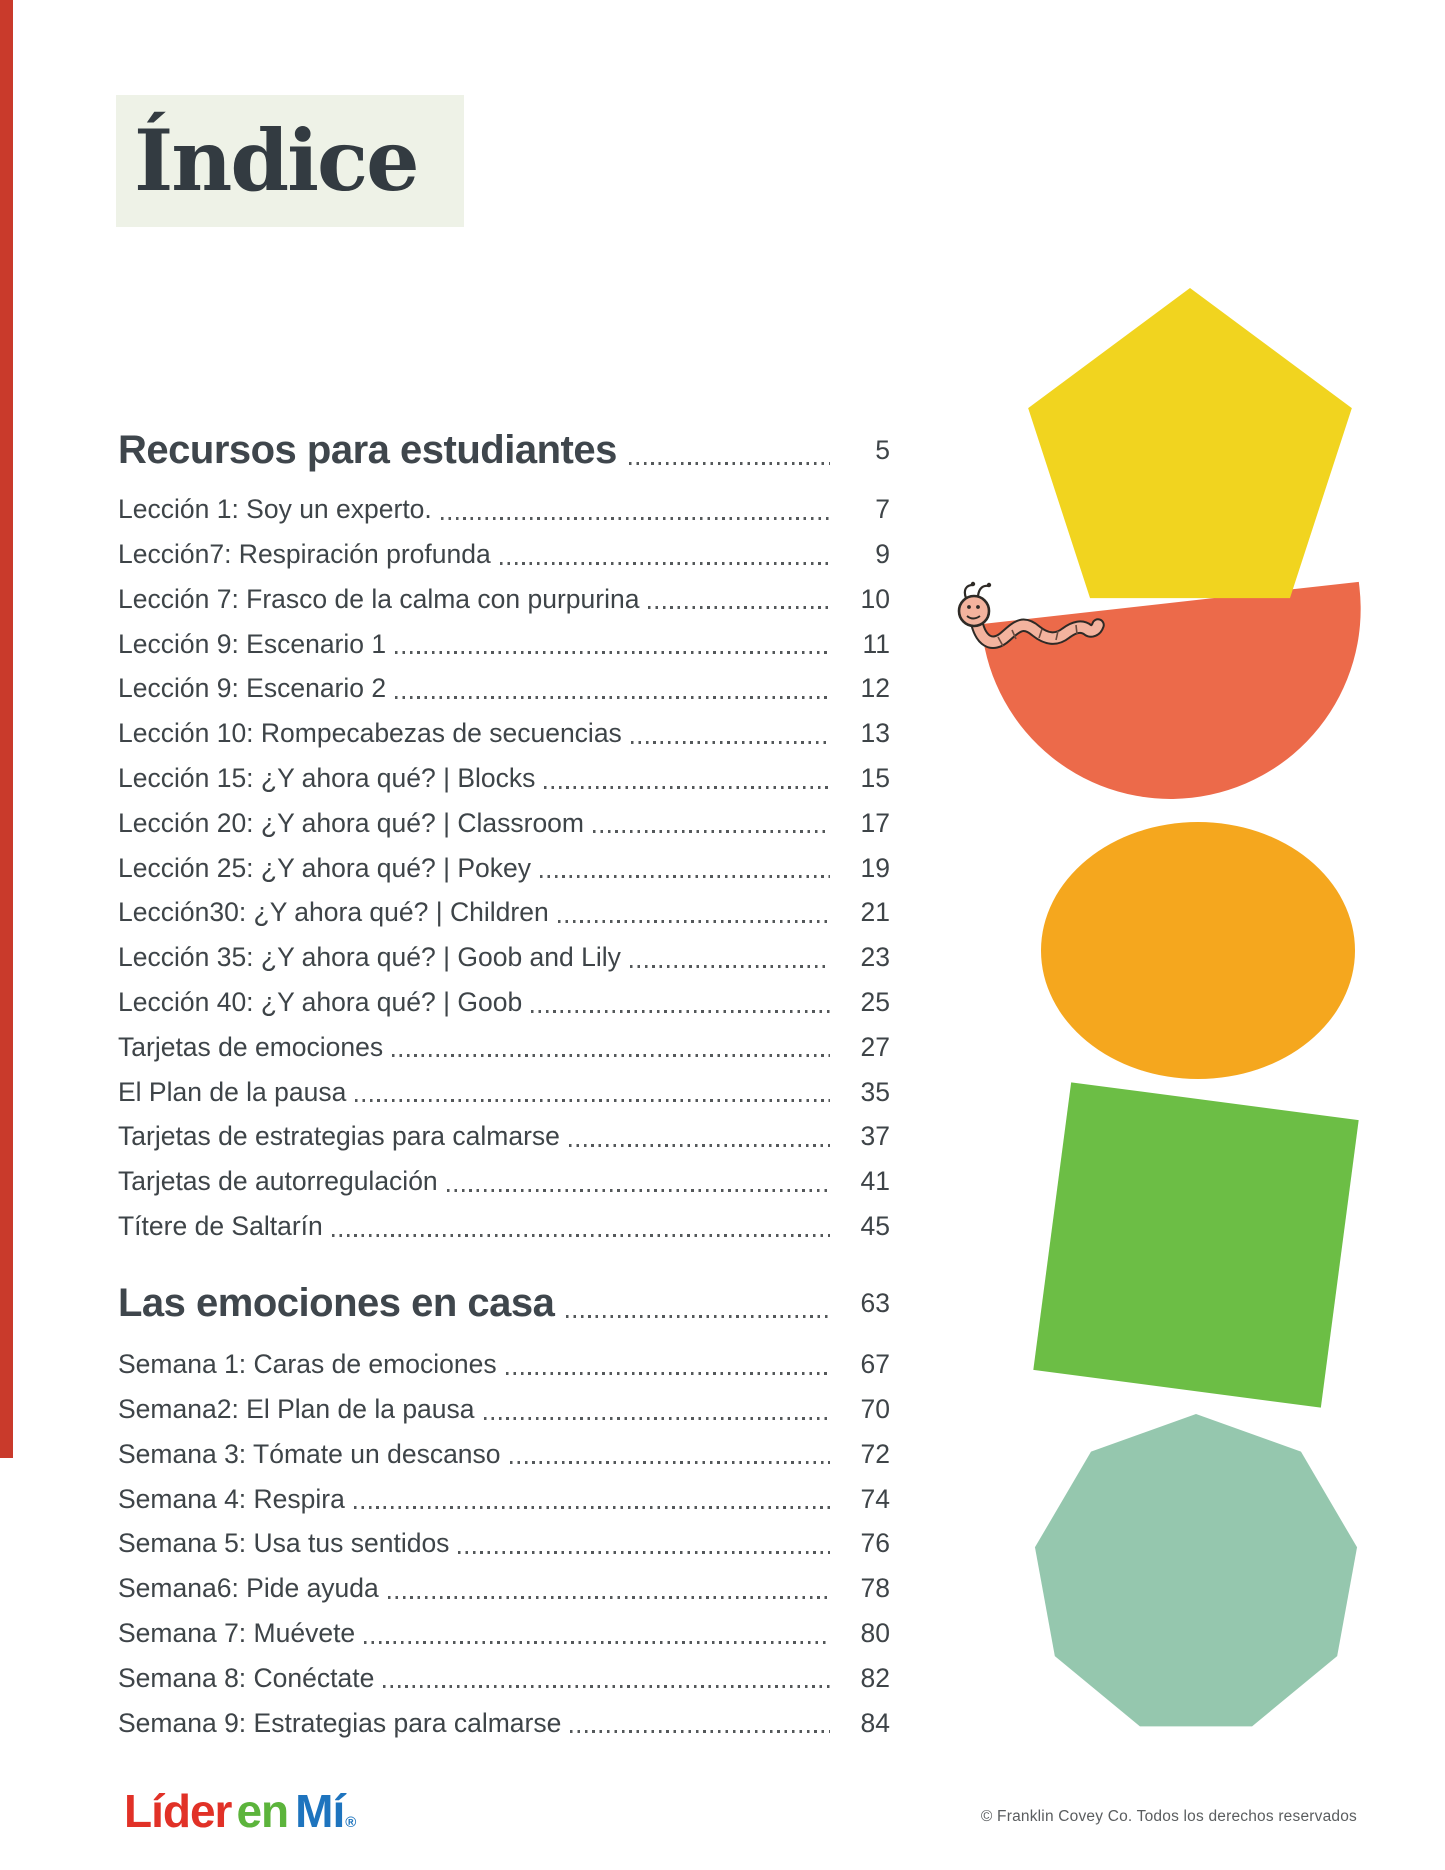 This screenshot has width=1445, height=1870. Describe the element at coordinates (875, 1453) in the screenshot. I see `toc-entry-page: 72` at that location.